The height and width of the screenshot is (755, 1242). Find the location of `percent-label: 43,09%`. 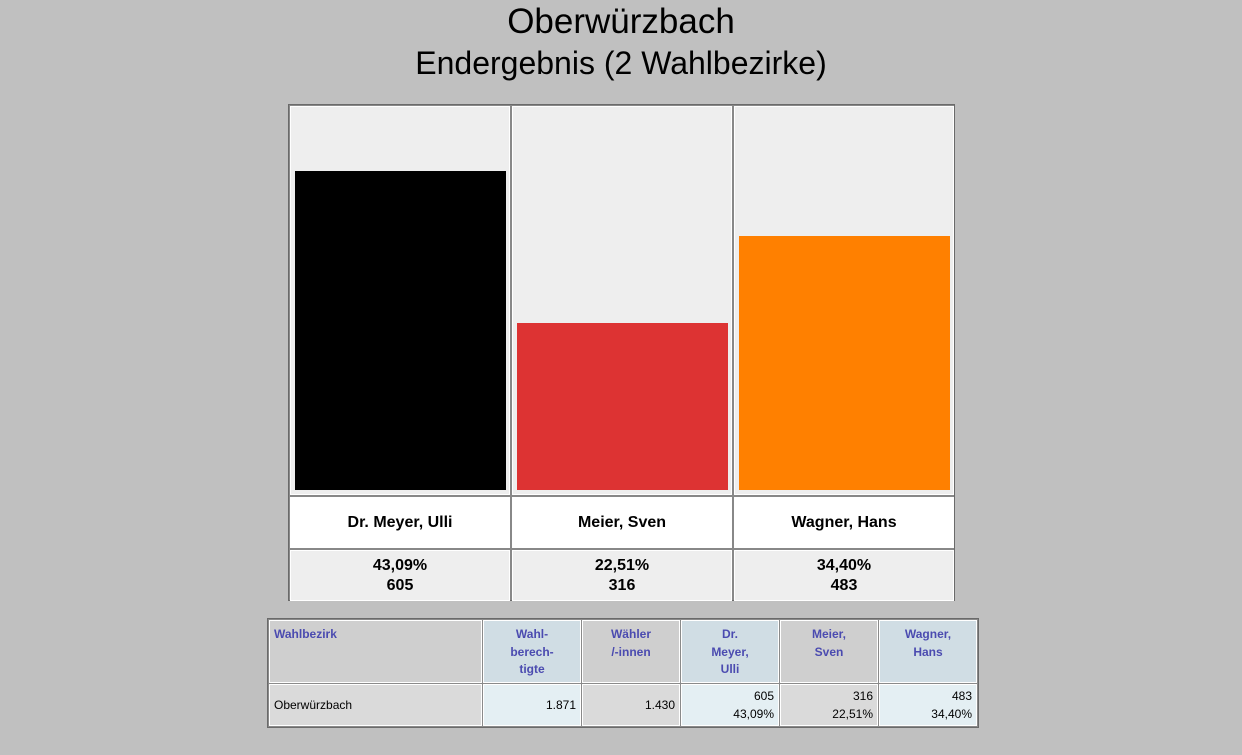

percent-label: 43,09% is located at coordinates (400, 565).